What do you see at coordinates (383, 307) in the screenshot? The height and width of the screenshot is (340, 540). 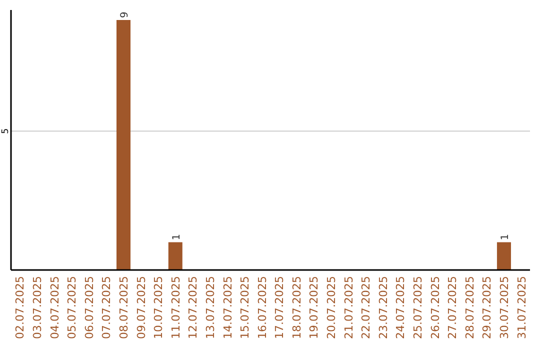 I see `x-tick-label: 23.07.2025` at bounding box center [383, 307].